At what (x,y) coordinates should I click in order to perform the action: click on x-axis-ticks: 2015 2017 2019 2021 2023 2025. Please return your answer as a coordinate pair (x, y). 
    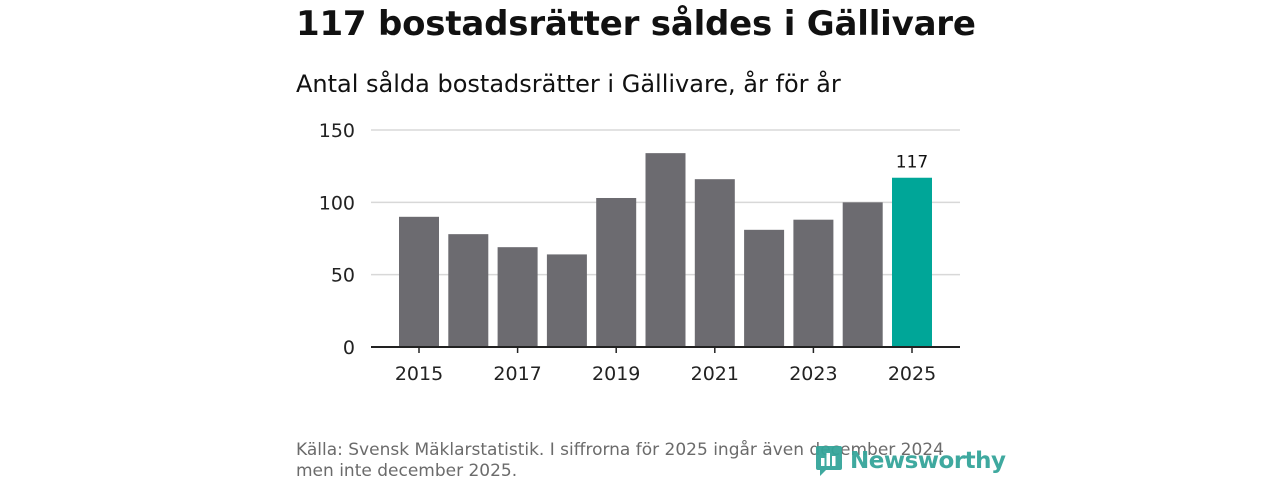
    Looking at the image, I should click on (665, 366).